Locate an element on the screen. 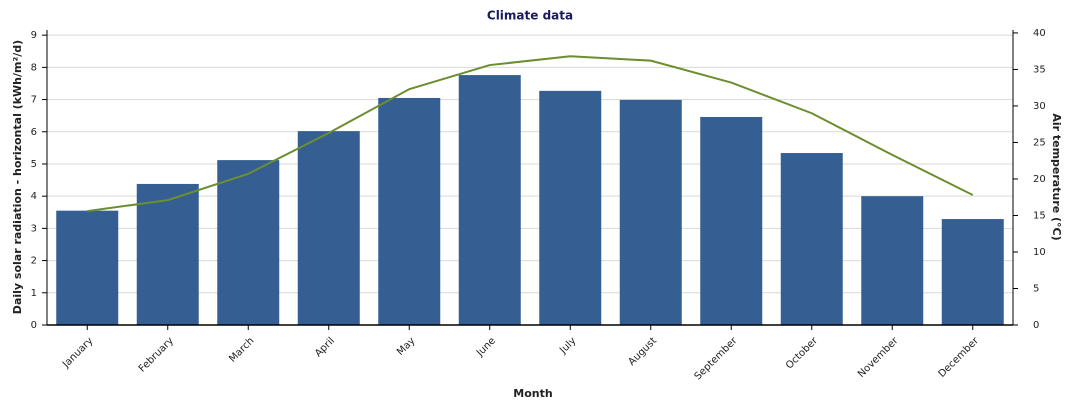 This screenshot has width=1065, height=401. y2-tick-label: 10 is located at coordinates (1039, 252).